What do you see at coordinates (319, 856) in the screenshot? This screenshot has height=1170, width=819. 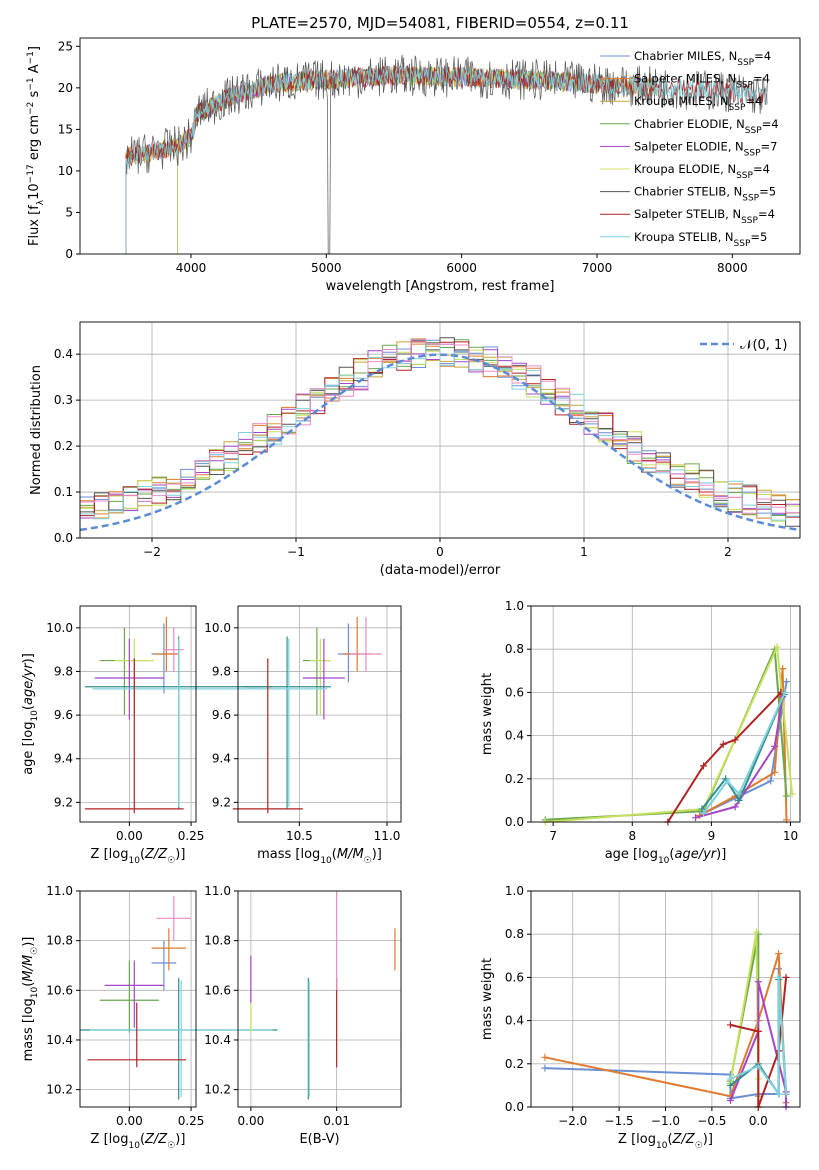 I see `x-axis-label: mass [log10(M/M☉)]` at bounding box center [319, 856].